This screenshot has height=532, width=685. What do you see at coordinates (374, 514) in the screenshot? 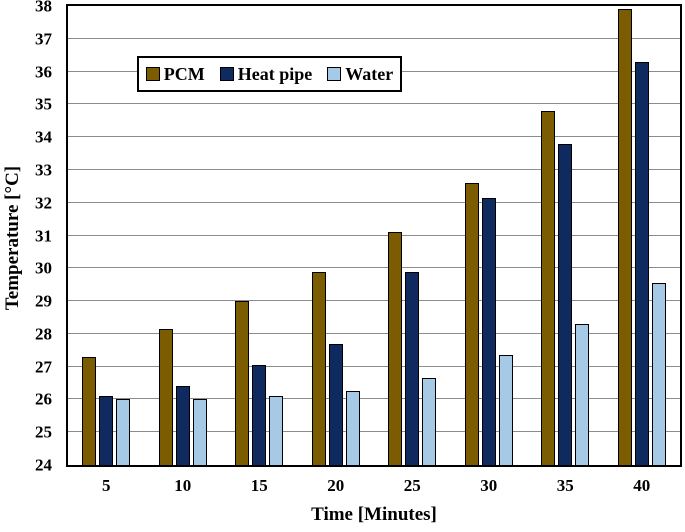
I see `x-axis-title: Time [Minutes]` at bounding box center [374, 514].